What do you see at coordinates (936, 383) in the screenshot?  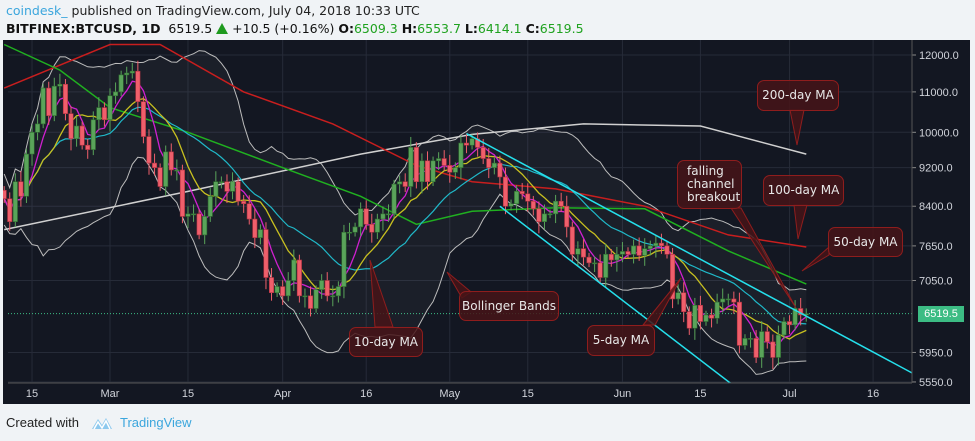 I see `y-tick-label: 5550.0` at bounding box center [936, 383].